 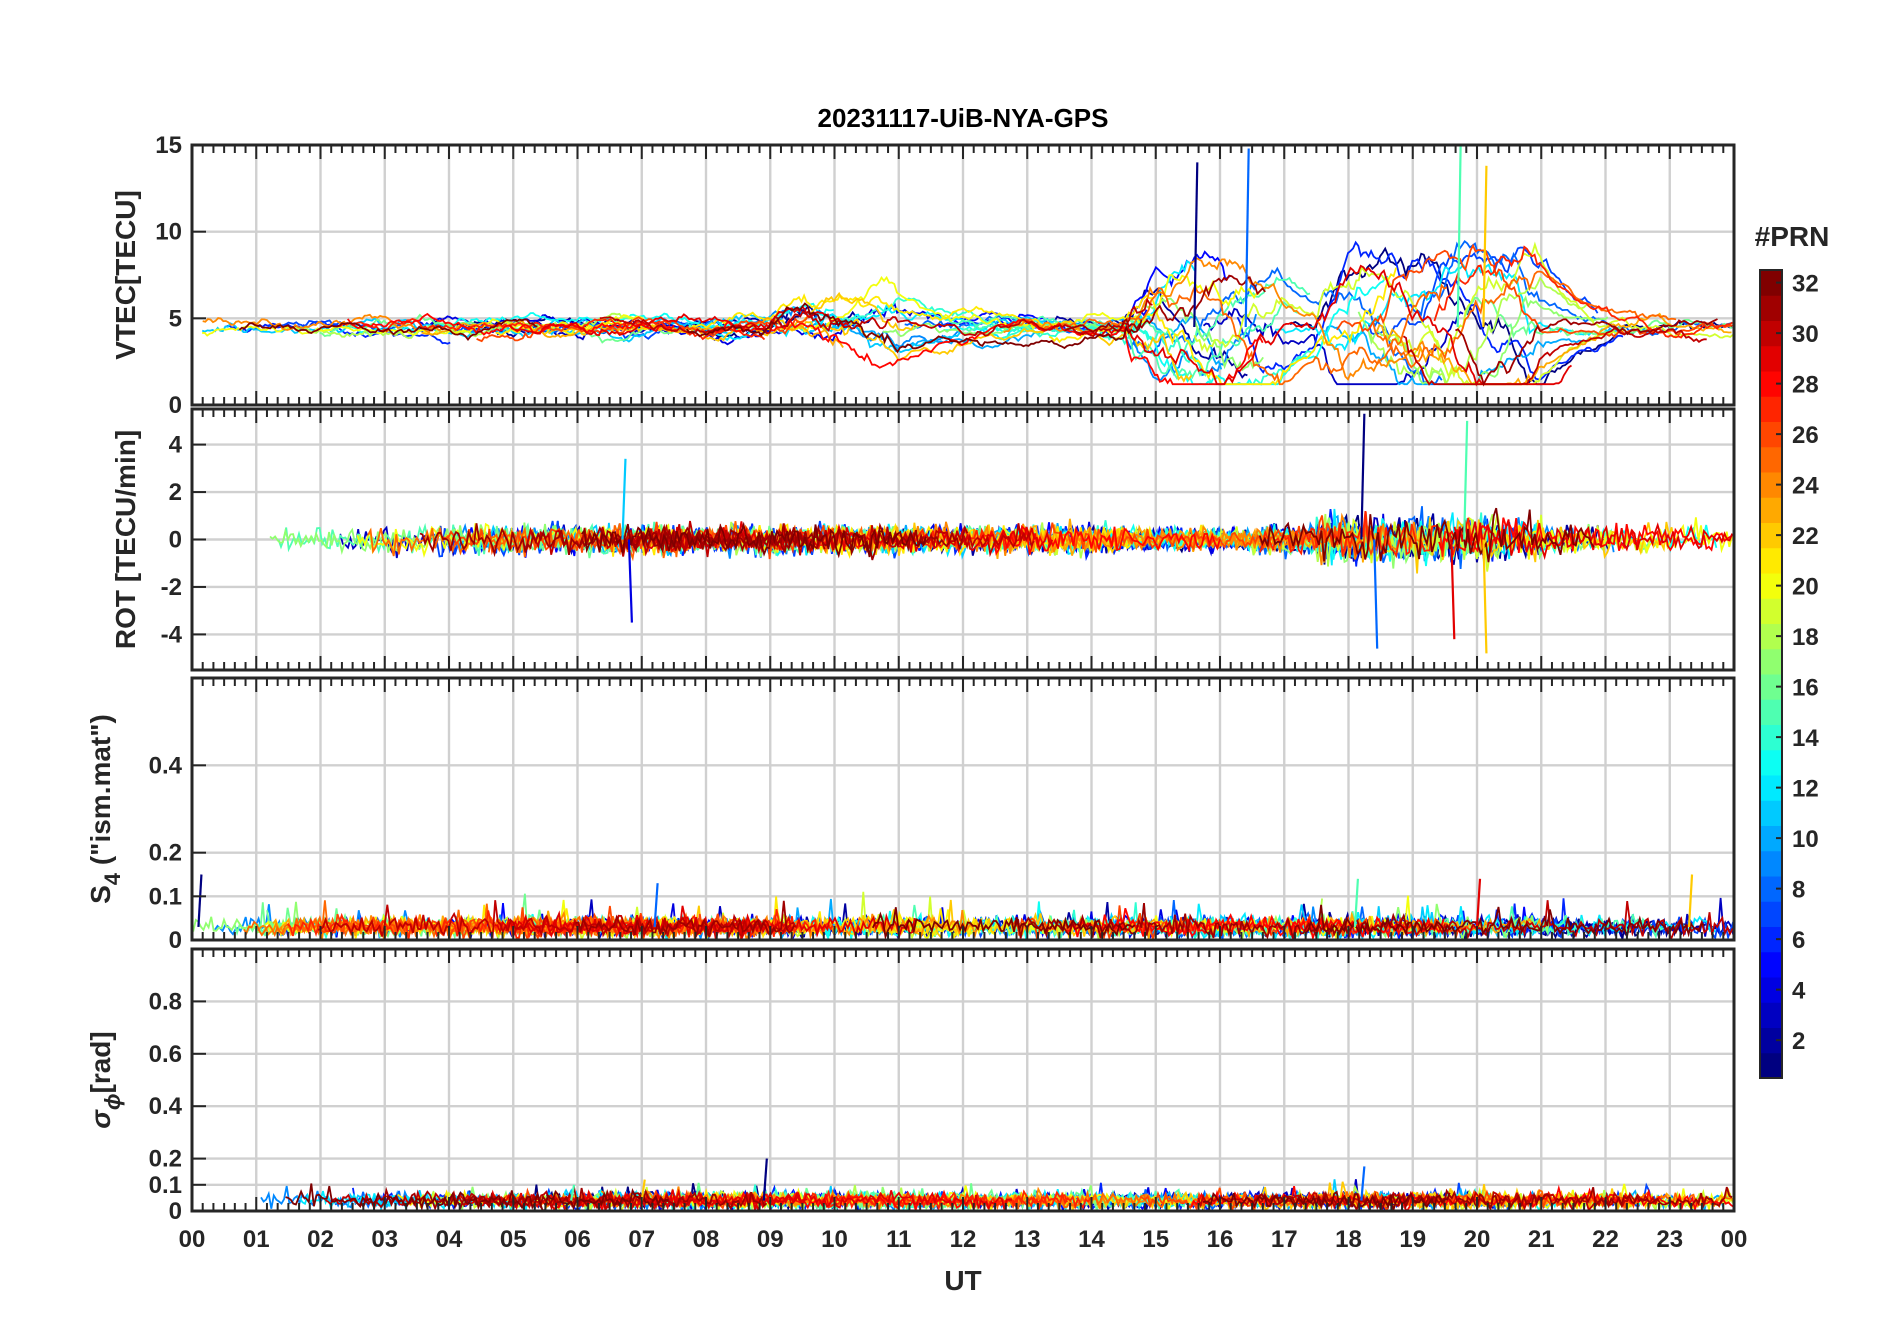 I want to click on sigma-y-tick-label: 0.1, so click(x=165, y=1185).